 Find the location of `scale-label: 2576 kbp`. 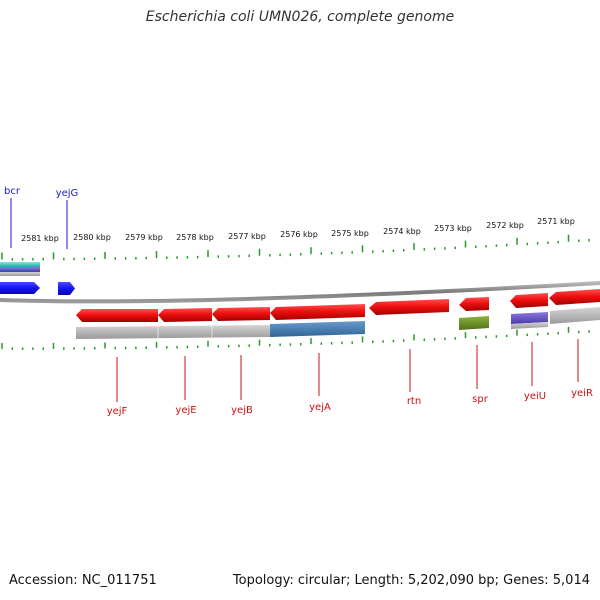

scale-label: 2576 kbp is located at coordinates (299, 234).